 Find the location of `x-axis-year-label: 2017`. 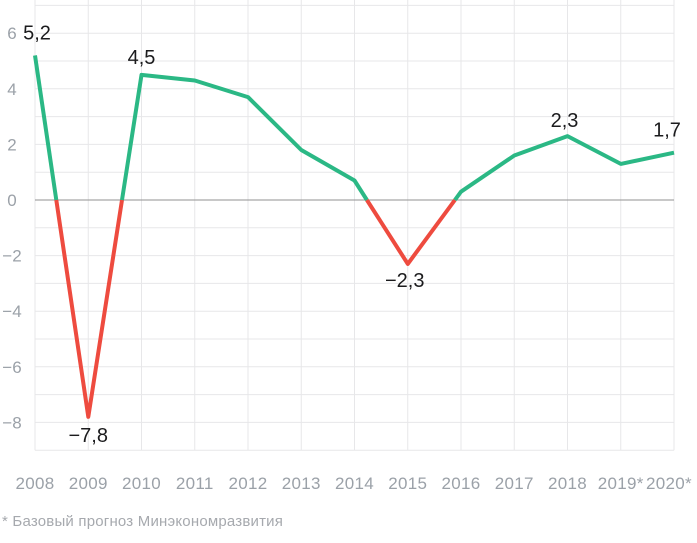

x-axis-year-label: 2017 is located at coordinates (514, 483).